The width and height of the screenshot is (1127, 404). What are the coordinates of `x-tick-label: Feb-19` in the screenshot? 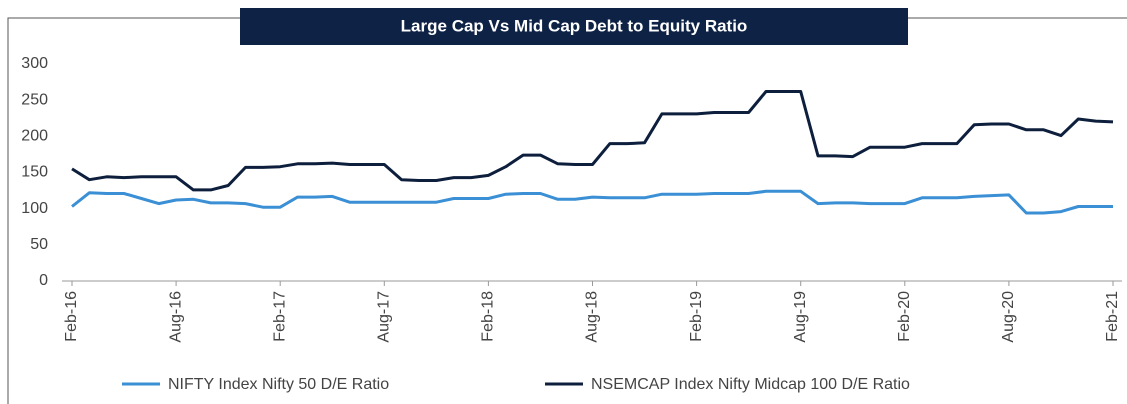 It's located at (696, 316).